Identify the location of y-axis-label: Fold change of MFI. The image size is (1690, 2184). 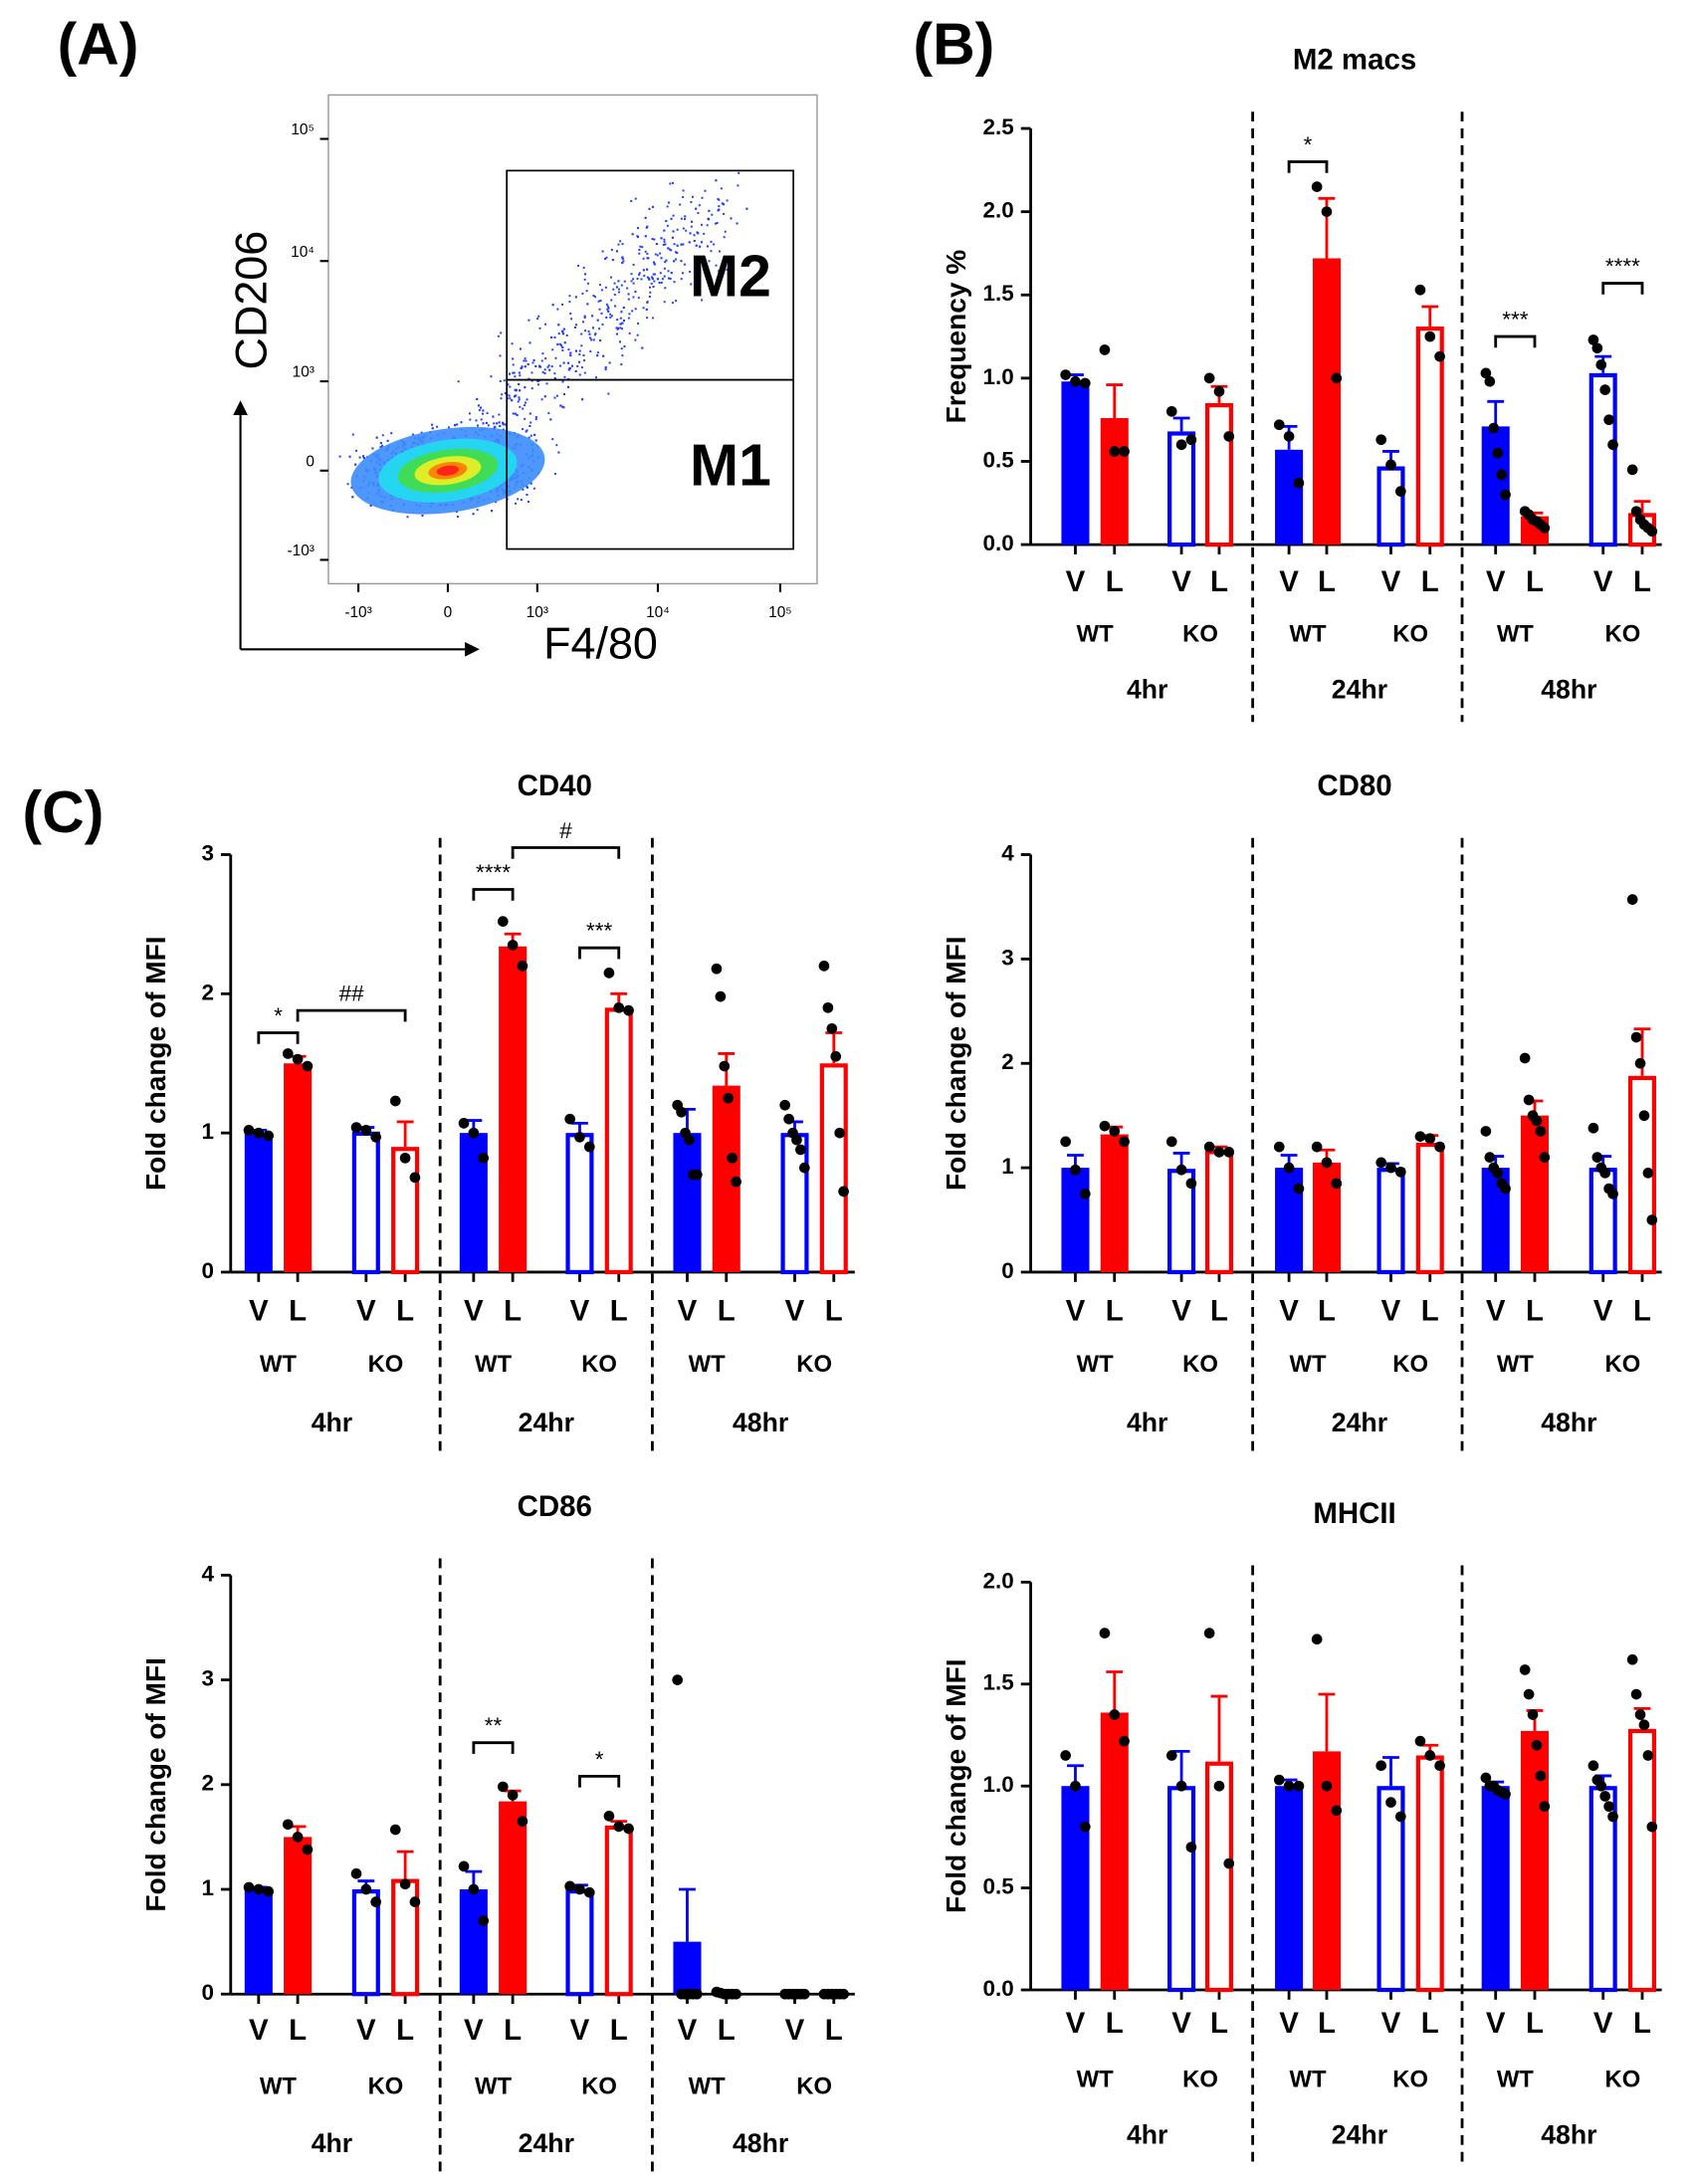
(155, 1064).